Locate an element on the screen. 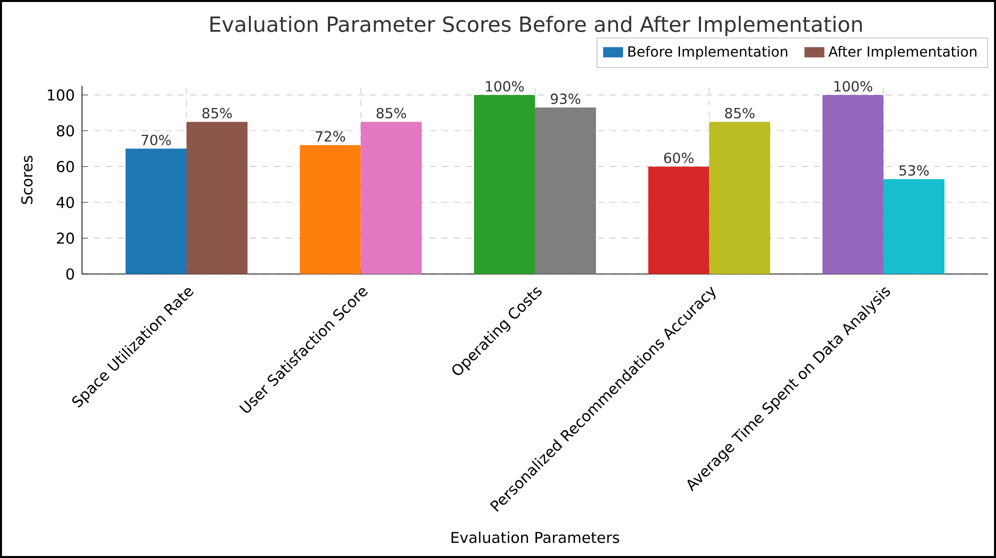 The image size is (996, 558). data-label: 60% is located at coordinates (679, 158).